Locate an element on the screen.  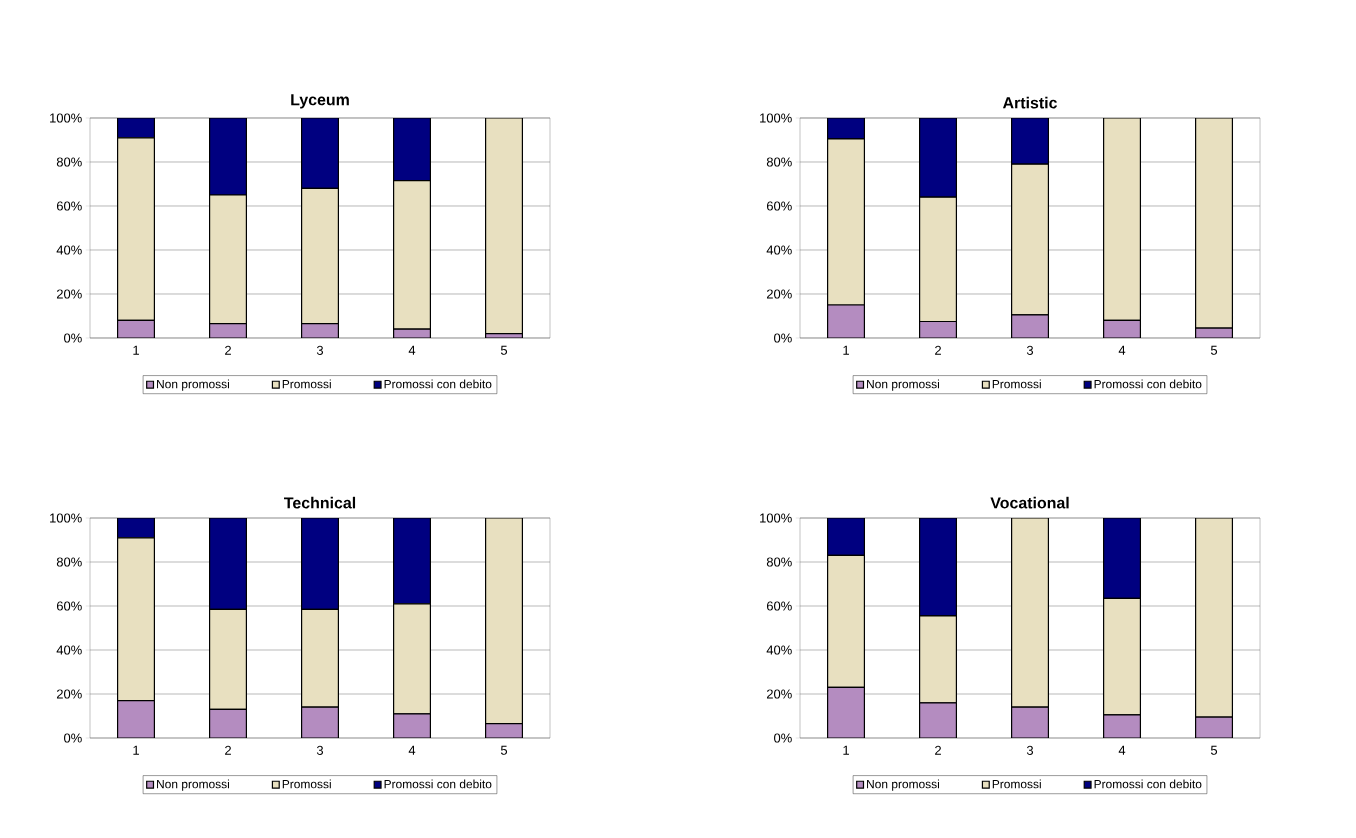
chart-title: Artistic is located at coordinates (1029, 102).